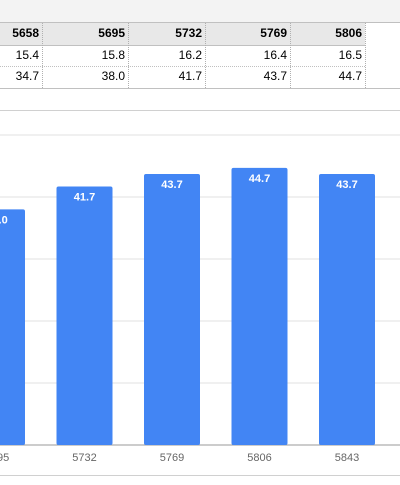 The height and width of the screenshot is (485, 400). I want to click on value-label: 38.0, so click(4, 220).